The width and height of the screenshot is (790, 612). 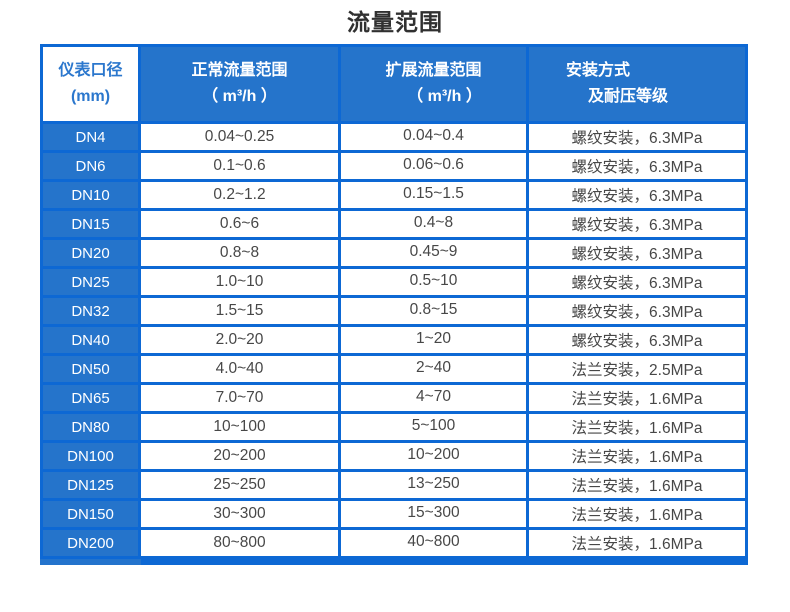 I want to click on header-normal-range-line1: 正常流量范围, so click(x=239, y=70).